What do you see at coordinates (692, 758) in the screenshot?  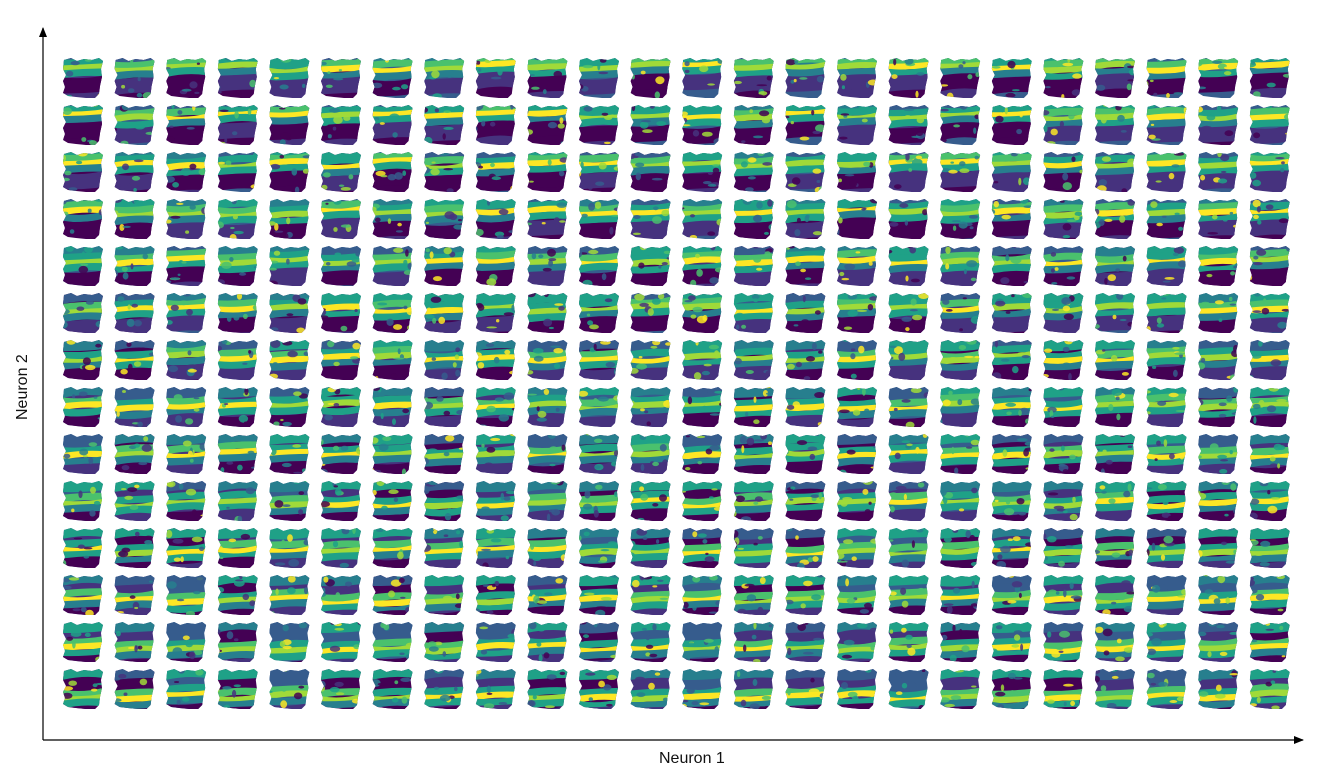 I see `x-axis-label: Neuron 1` at bounding box center [692, 758].